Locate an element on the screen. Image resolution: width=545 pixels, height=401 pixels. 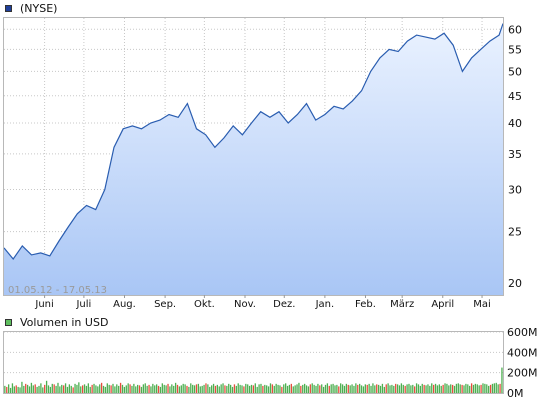
price-x-tick-label: Juni is located at coordinates (43, 304).